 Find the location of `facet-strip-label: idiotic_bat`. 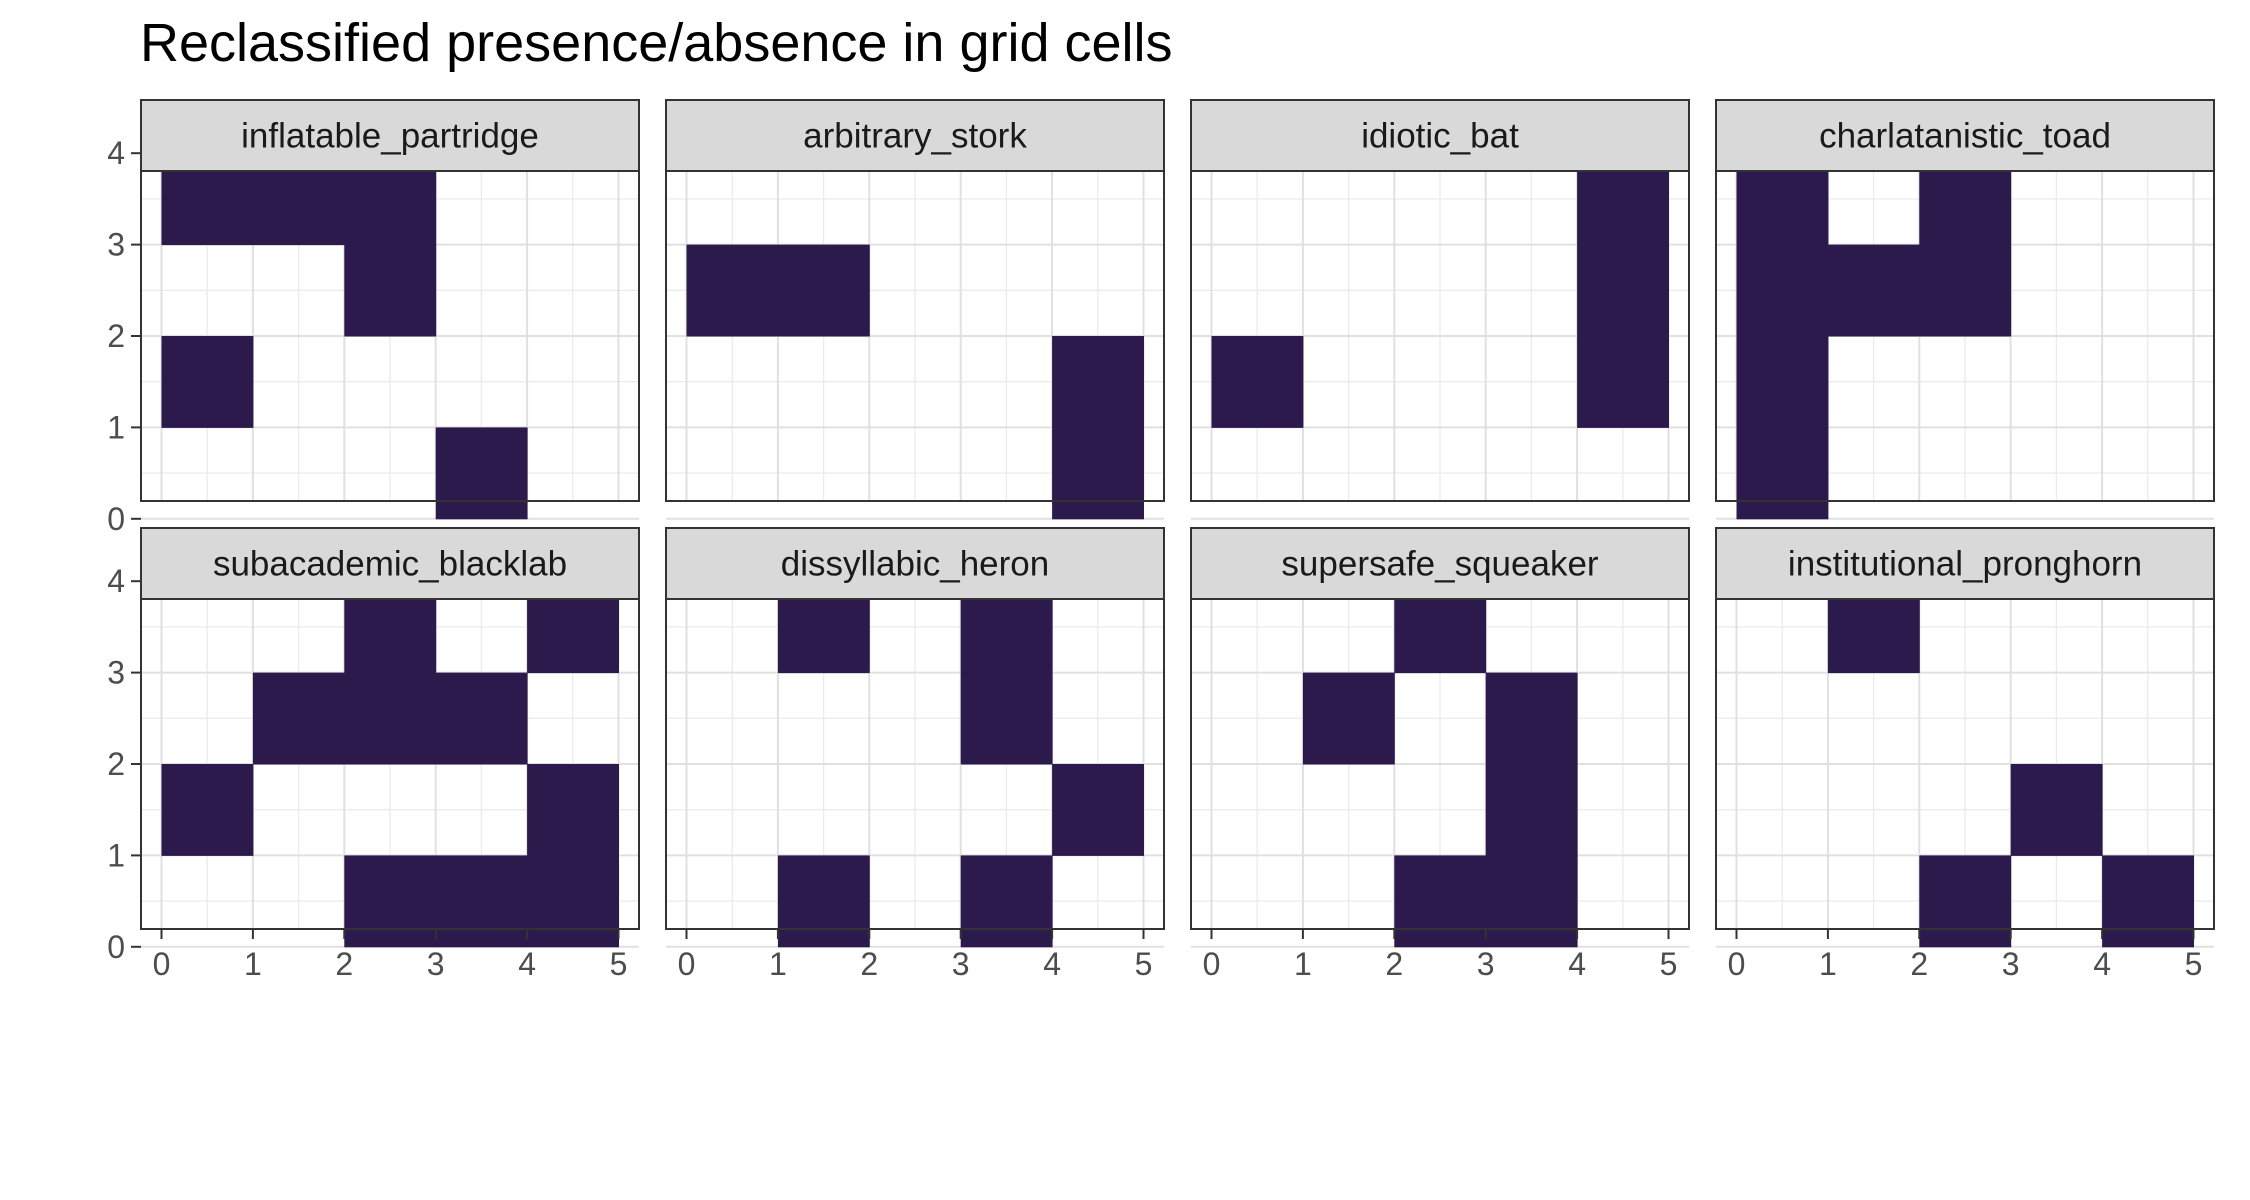

facet-strip-label: idiotic_bat is located at coordinates (1440, 136).